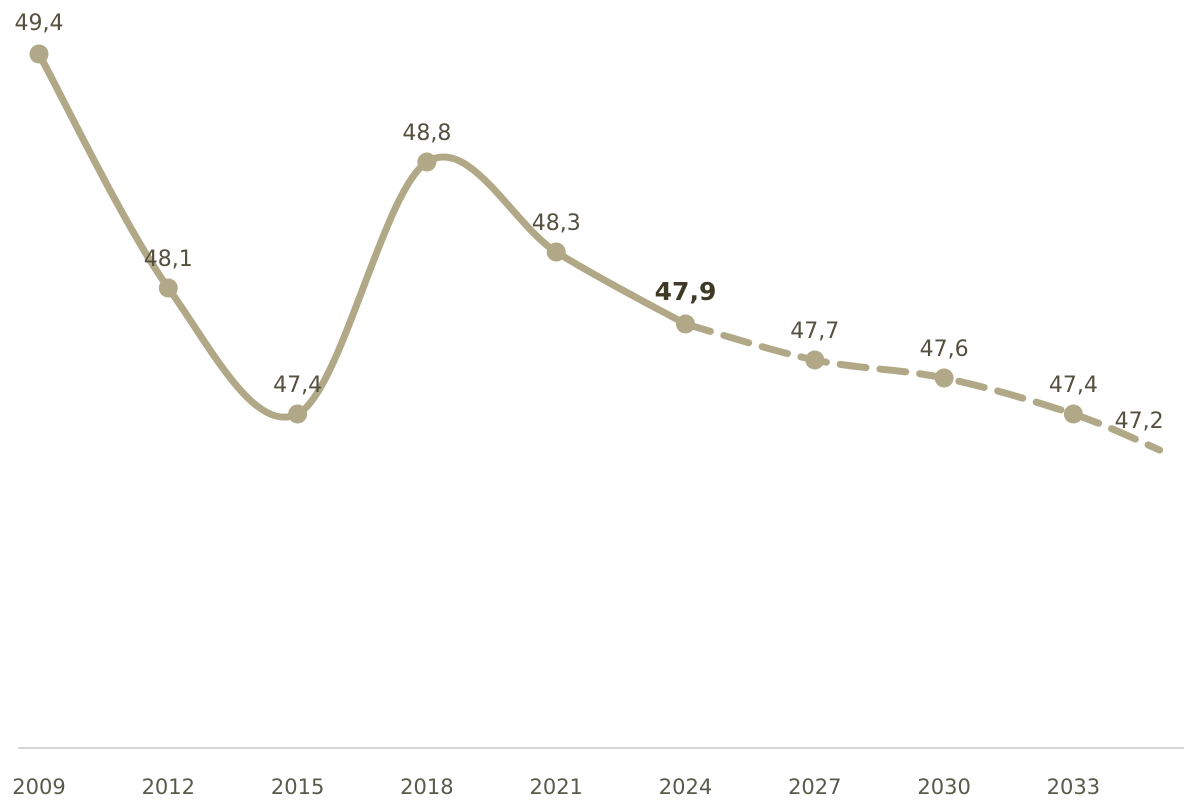 This screenshot has height=800, width=1189. Describe the element at coordinates (556, 252) in the screenshot. I see `data-point-2021` at that location.